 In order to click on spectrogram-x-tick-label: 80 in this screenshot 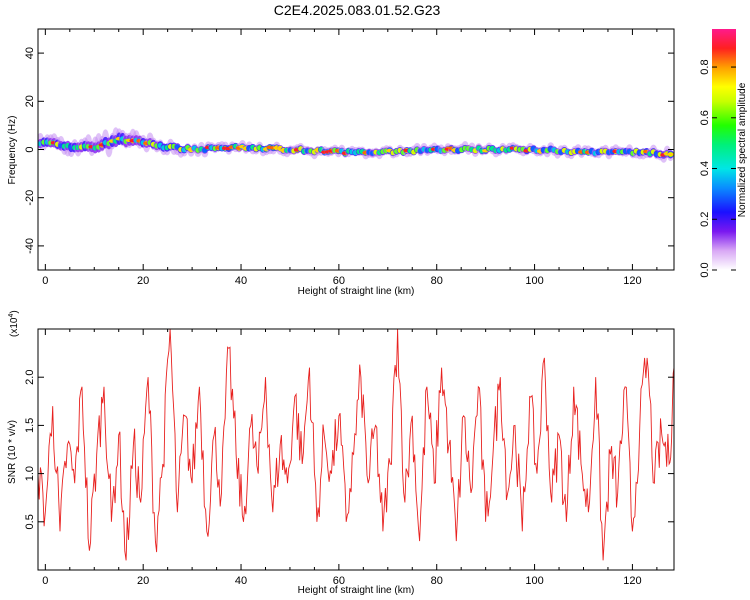, I will do `click(437, 281)`.